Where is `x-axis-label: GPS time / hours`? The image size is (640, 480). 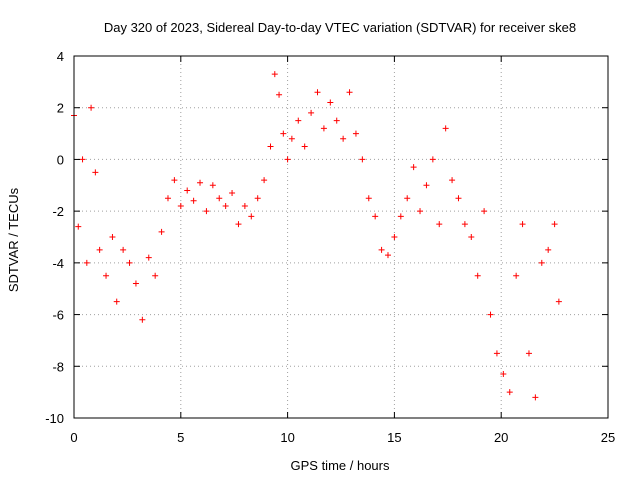 x-axis-label: GPS time / hours is located at coordinates (340, 465).